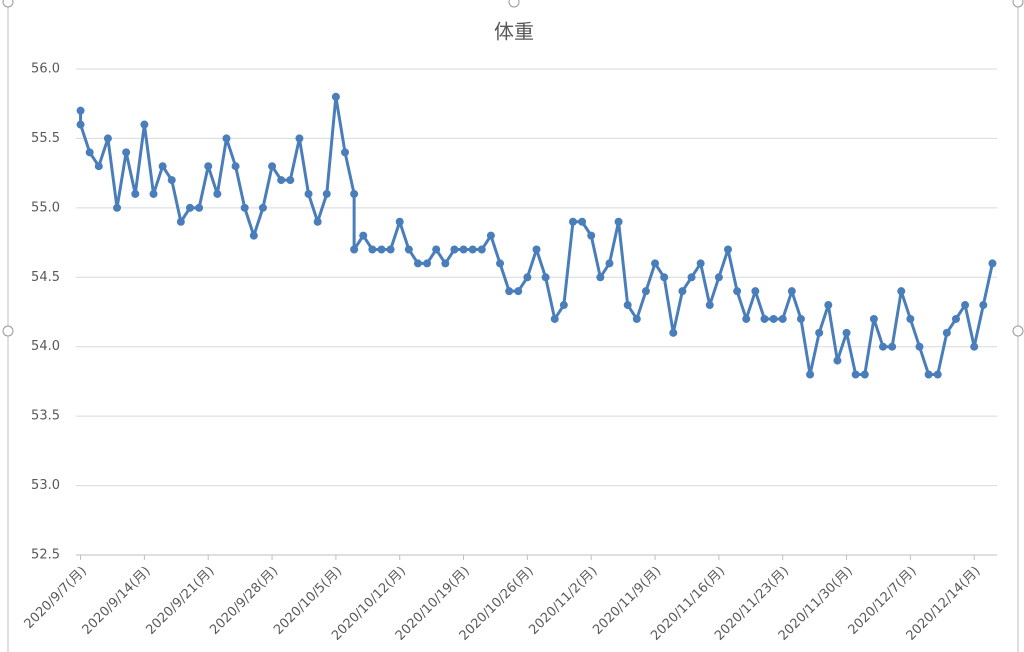  I want to click on y-tick-label: 53.5, so click(45, 416).